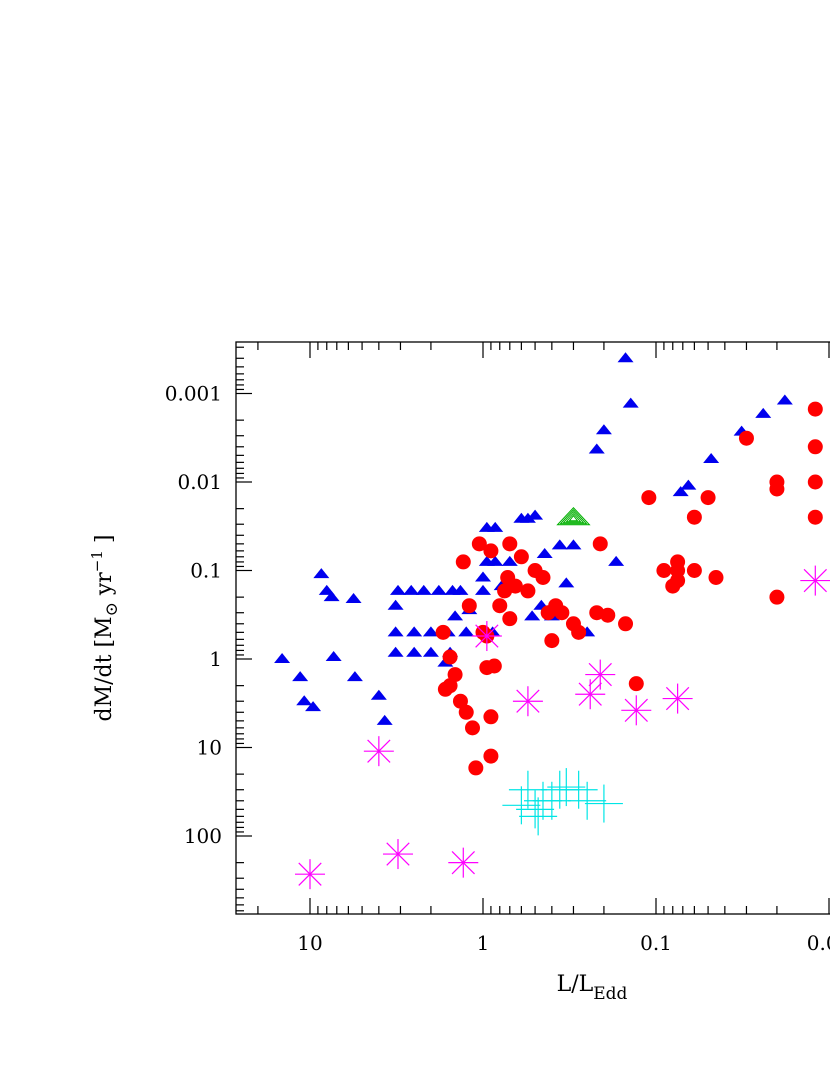 The width and height of the screenshot is (830, 1075). What do you see at coordinates (209, 748) in the screenshot?
I see `y-tick-label: 10` at bounding box center [209, 748].